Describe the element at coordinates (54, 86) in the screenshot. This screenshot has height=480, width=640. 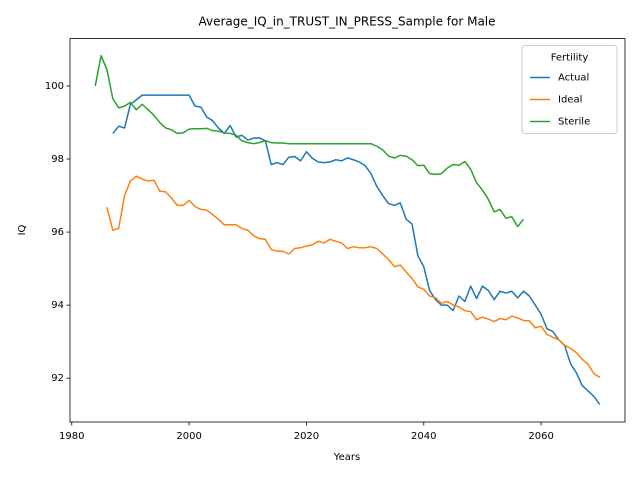
I see `y-tick-label: 100` at that location.